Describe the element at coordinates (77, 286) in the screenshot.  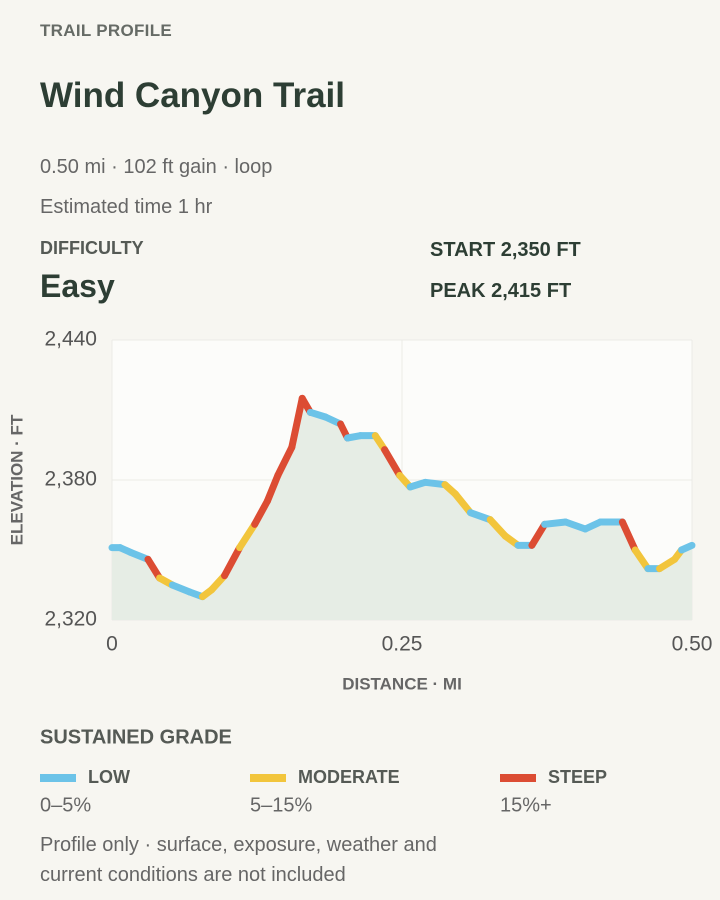
I see `difficulty: Easy` at that location.